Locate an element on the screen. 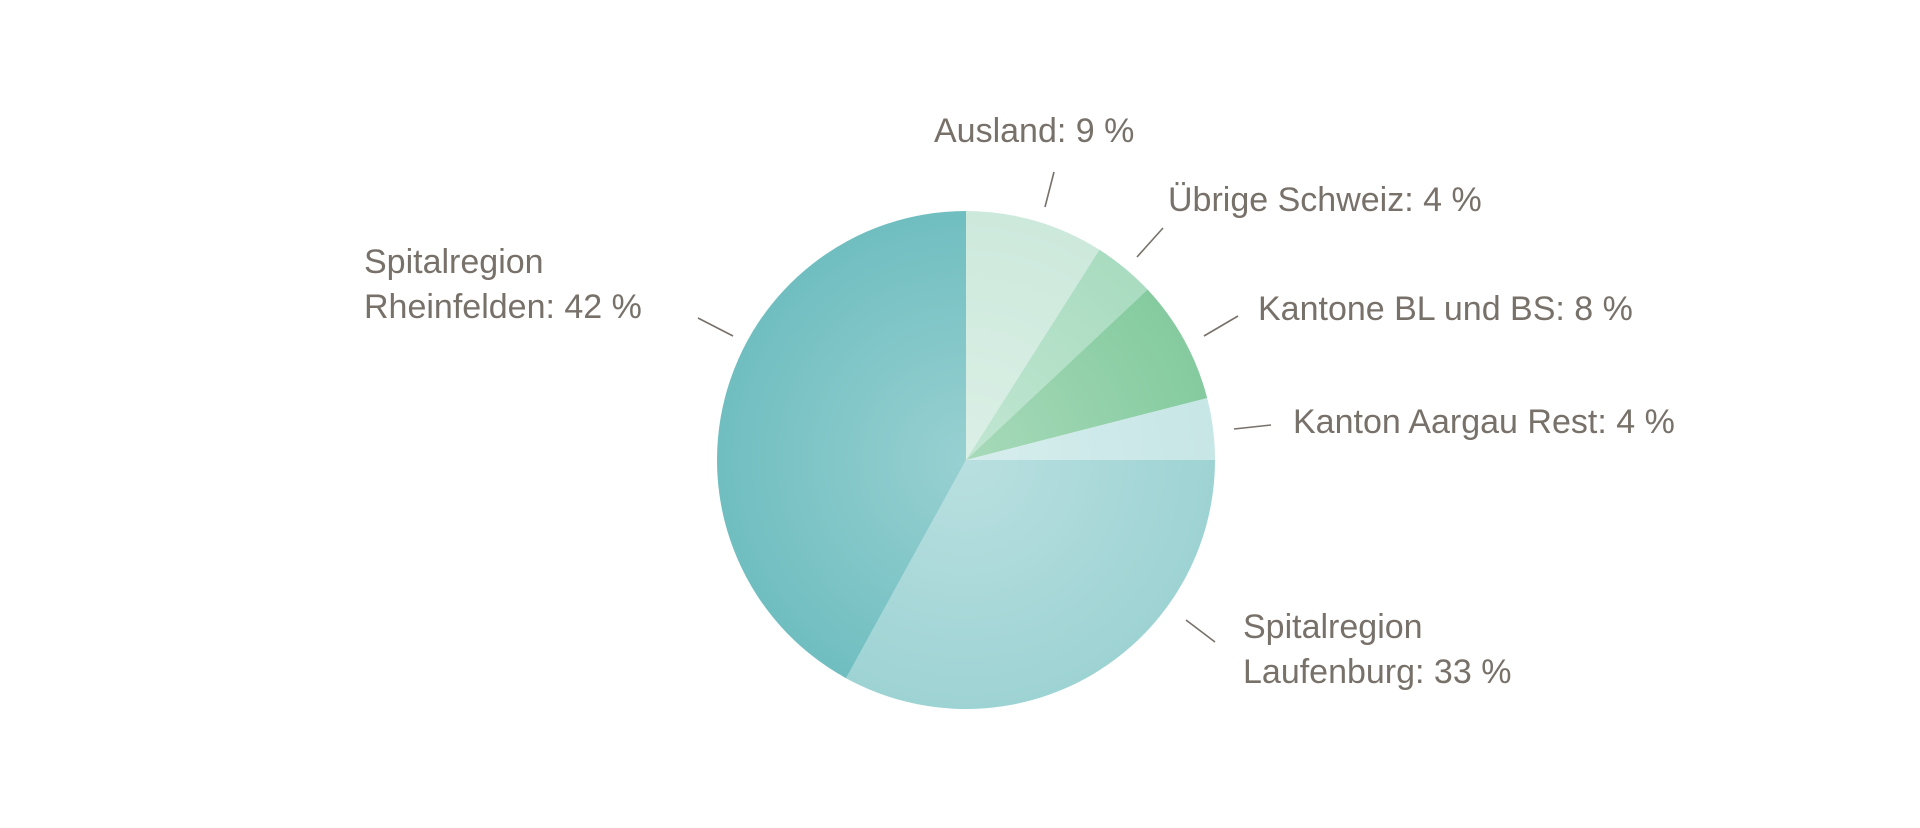 The height and width of the screenshot is (828, 1920). slice-label: Übrige Schweiz: 4 % is located at coordinates (1325, 200).